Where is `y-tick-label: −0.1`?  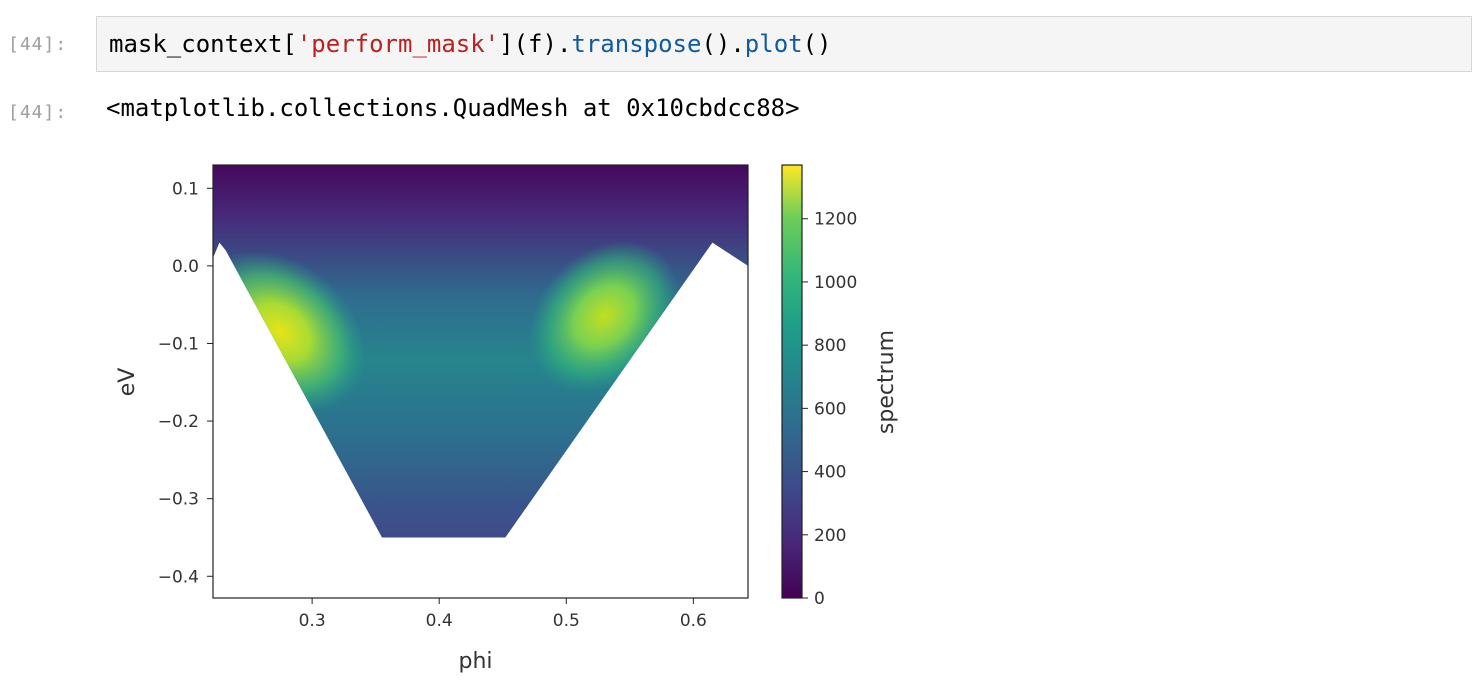 y-tick-label: −0.1 is located at coordinates (178, 344).